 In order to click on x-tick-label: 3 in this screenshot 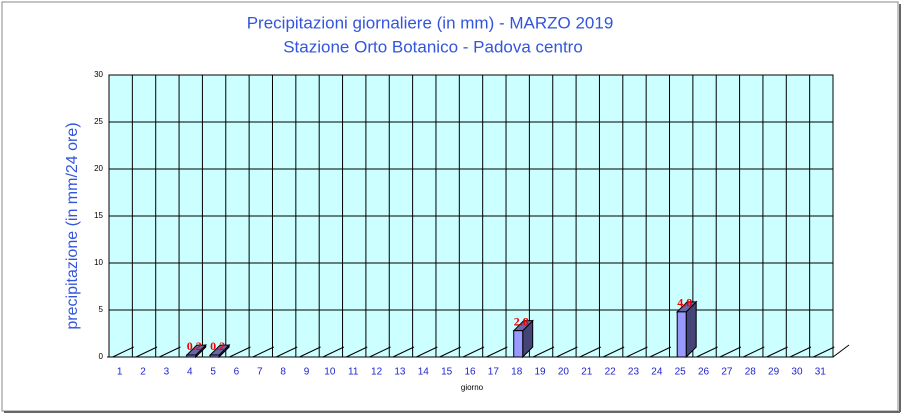, I will do `click(167, 372)`.